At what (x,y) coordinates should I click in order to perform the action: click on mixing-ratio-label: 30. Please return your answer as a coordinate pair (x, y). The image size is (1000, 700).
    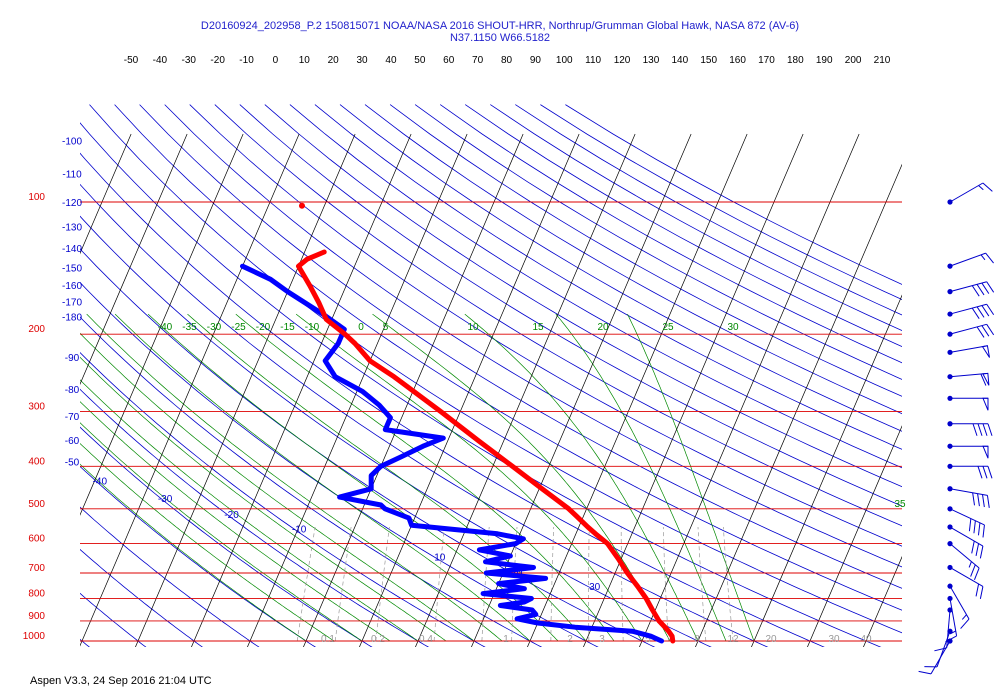
    Looking at the image, I should click on (834, 639).